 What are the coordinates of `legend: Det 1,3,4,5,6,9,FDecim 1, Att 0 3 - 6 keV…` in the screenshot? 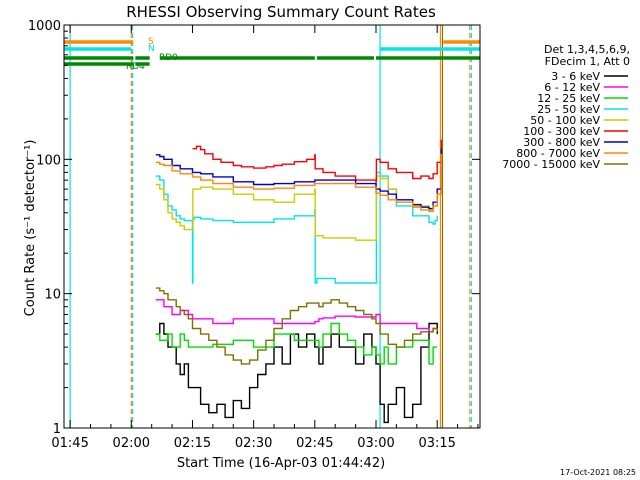 It's located at (566, 107).